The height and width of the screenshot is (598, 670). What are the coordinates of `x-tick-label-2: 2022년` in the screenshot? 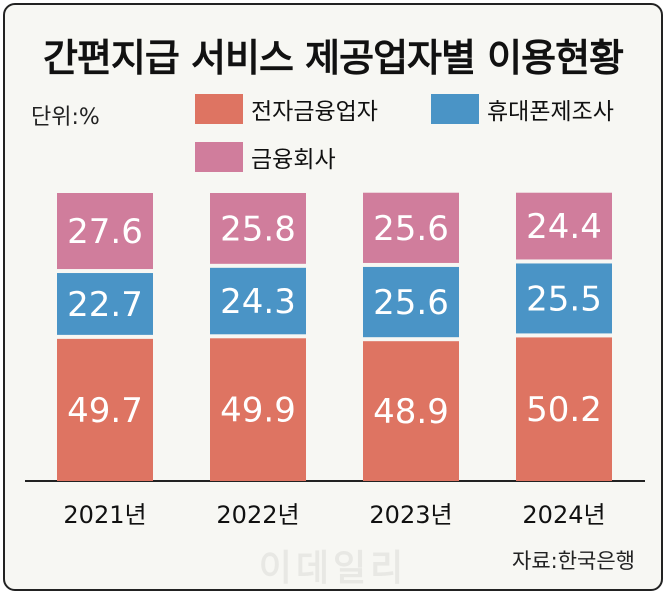 It's located at (257, 515).